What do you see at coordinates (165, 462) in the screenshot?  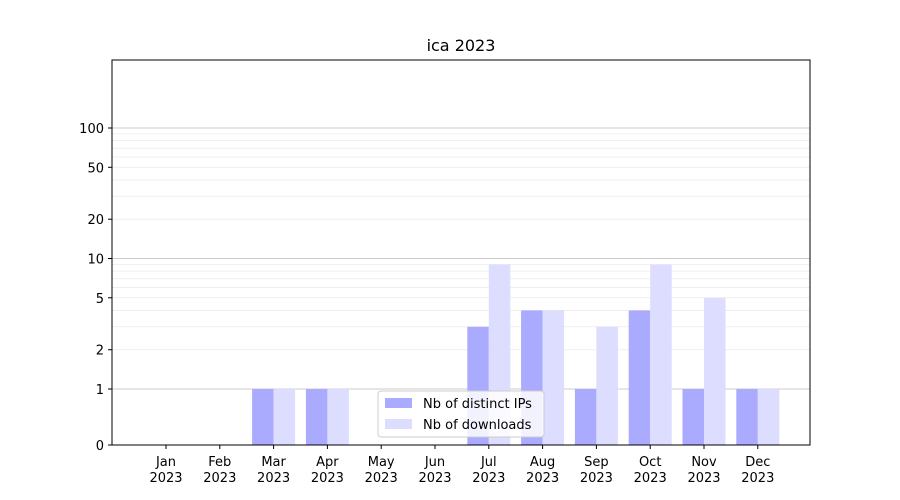 I see `x-tick-label-month: Jan` at bounding box center [165, 462].